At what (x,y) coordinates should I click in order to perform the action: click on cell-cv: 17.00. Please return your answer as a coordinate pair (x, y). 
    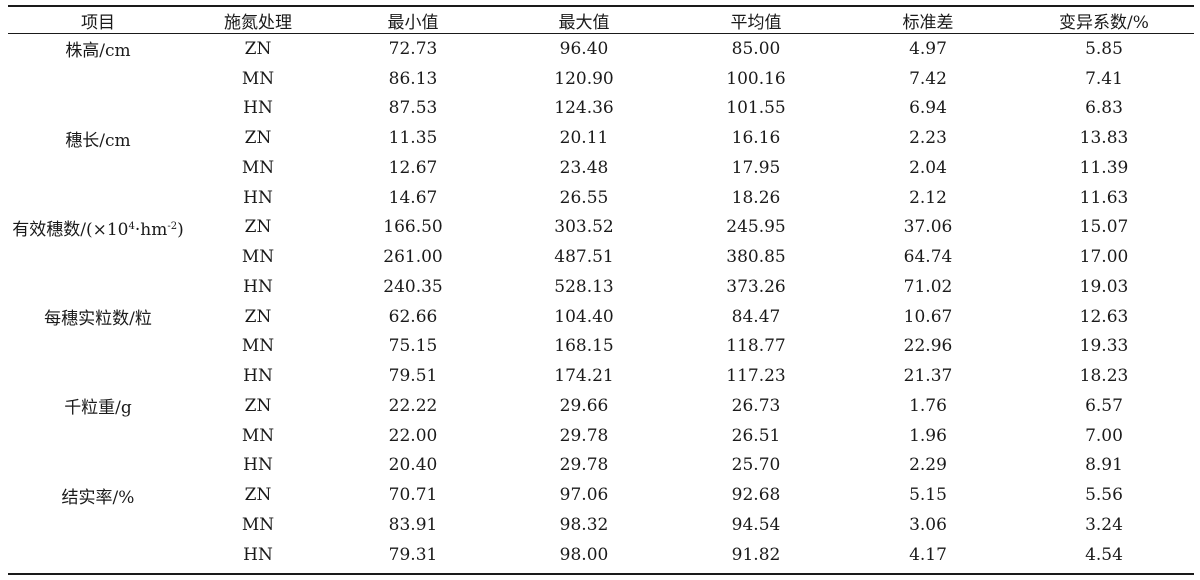
    Looking at the image, I should click on (1104, 257).